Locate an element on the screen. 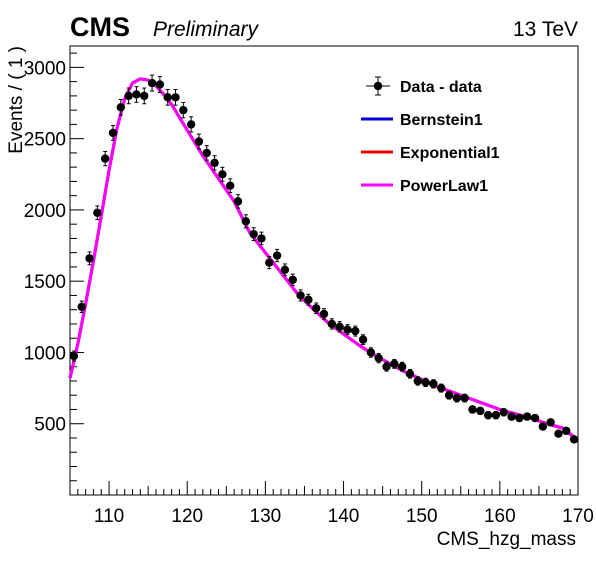 The height and width of the screenshot is (572, 596). x-axis: 110 120 130 140 150 160 170 is located at coordinates (331, 504).